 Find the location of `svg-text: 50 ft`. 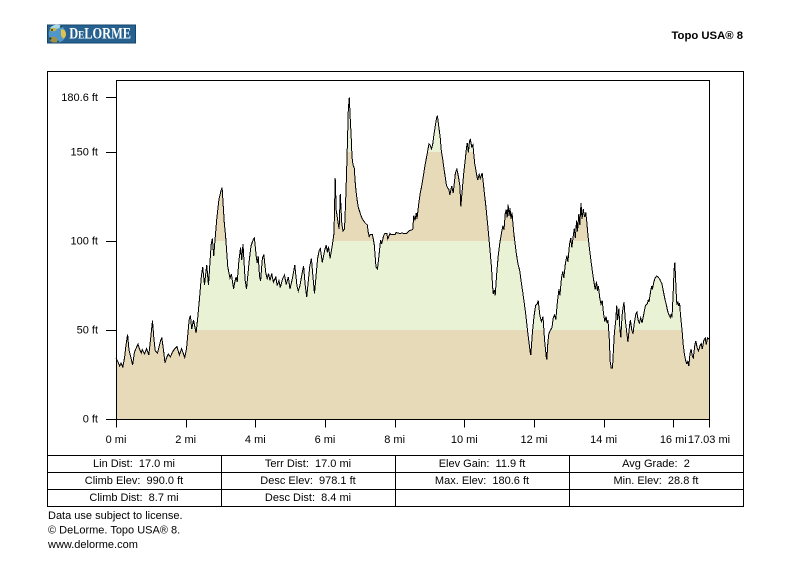

svg-text: 50 ft is located at coordinates (87, 331).